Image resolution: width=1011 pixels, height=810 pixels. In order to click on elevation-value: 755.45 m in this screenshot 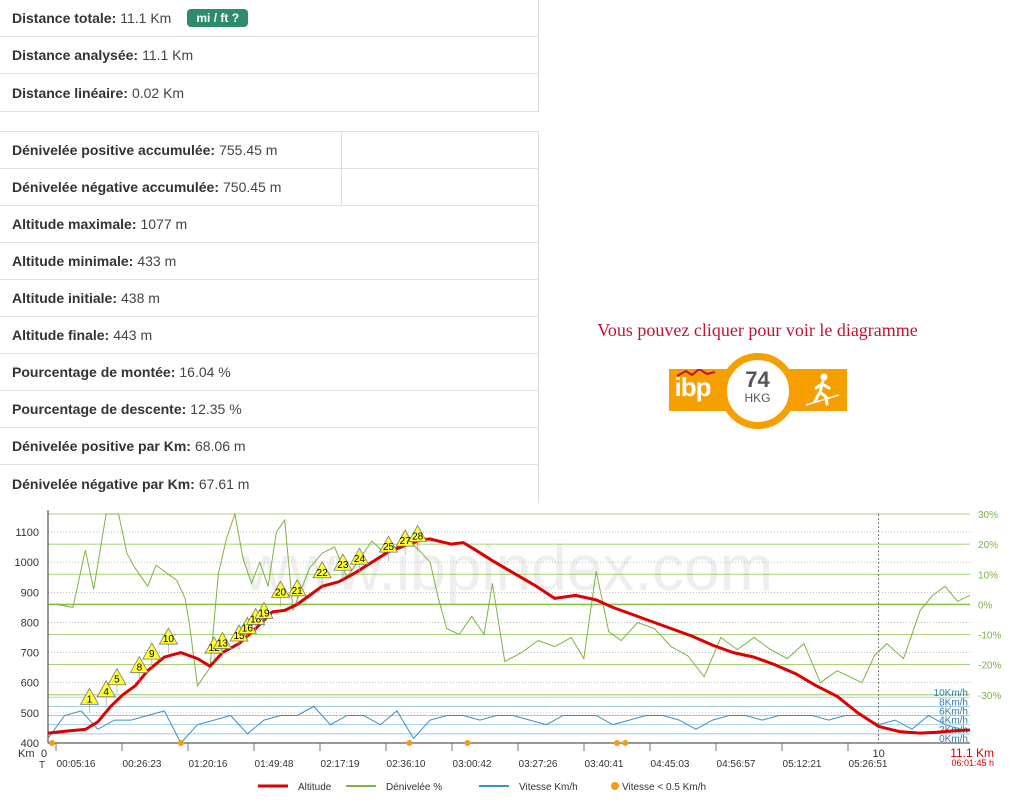, I will do `click(248, 150)`.